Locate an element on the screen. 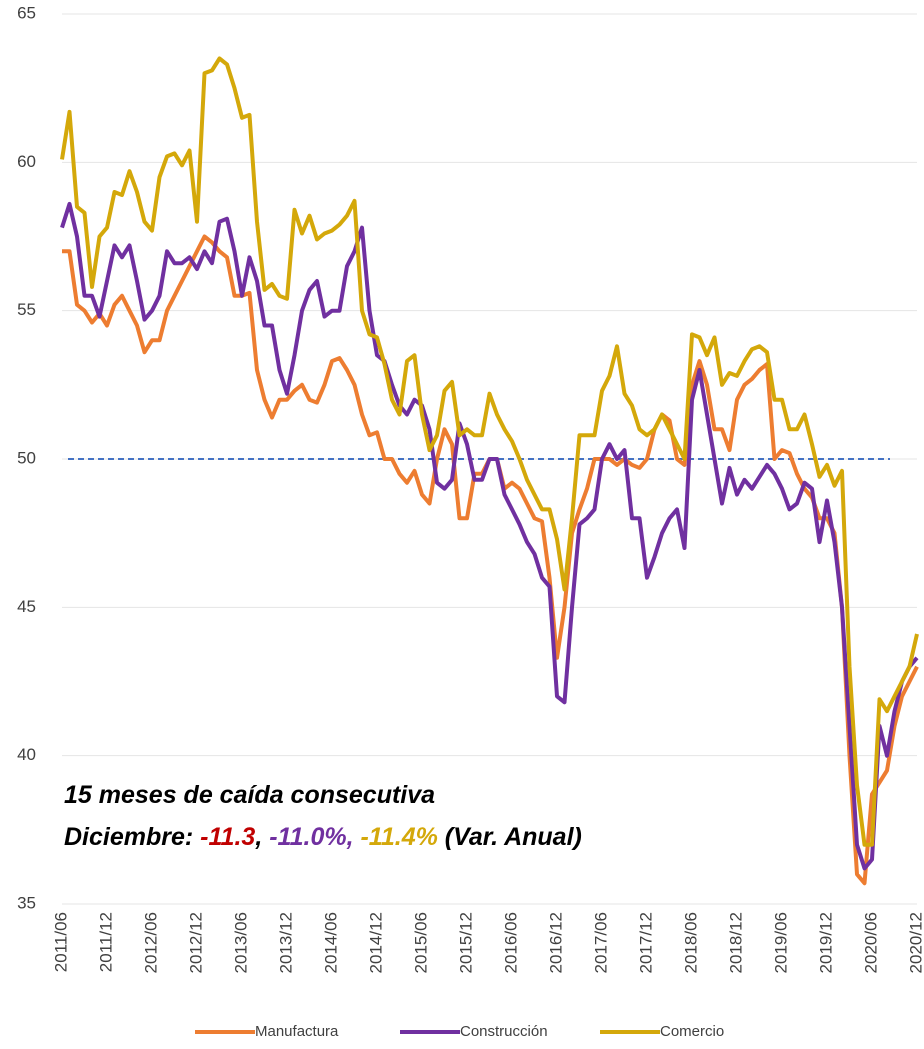 The height and width of the screenshot is (1049, 924). annotation-segment is located at coordinates (357, 837).